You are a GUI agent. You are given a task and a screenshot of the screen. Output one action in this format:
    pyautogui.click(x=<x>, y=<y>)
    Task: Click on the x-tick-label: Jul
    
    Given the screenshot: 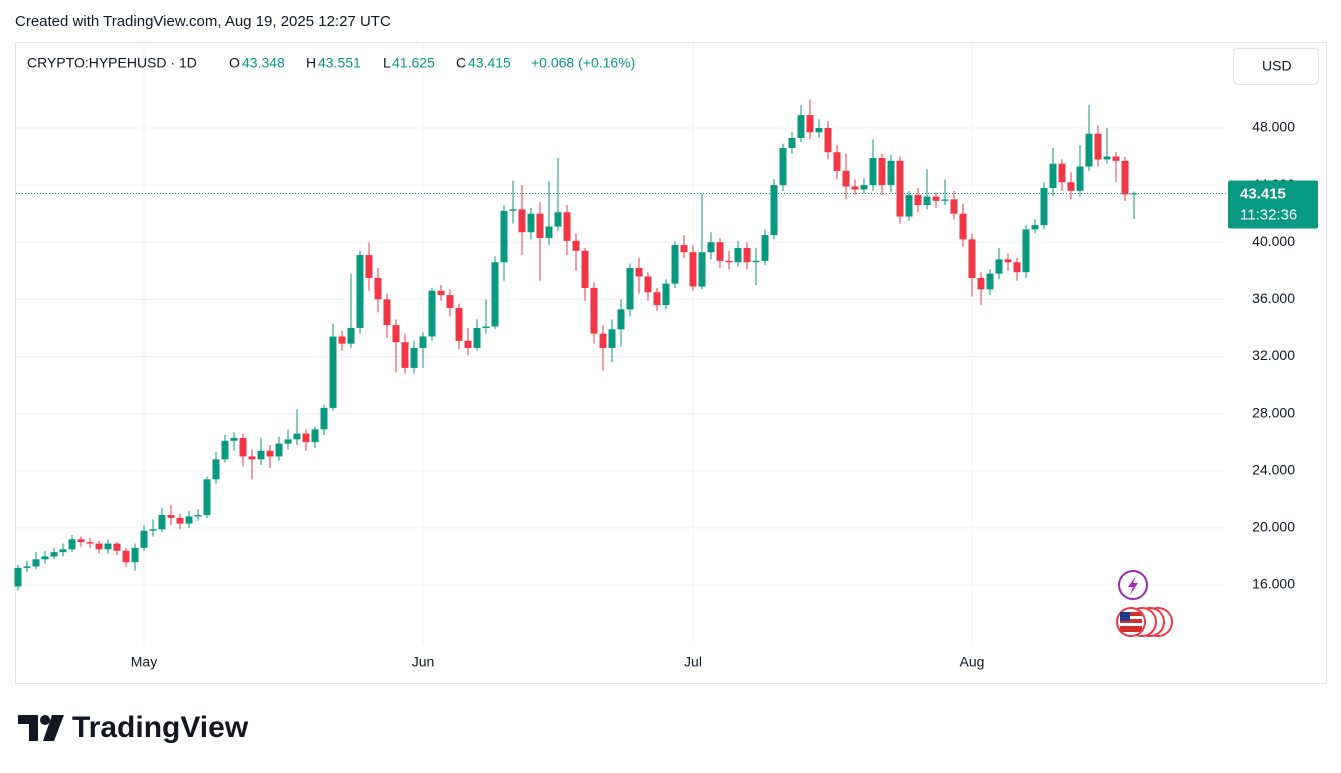 What is the action you would take?
    pyautogui.click(x=693, y=662)
    